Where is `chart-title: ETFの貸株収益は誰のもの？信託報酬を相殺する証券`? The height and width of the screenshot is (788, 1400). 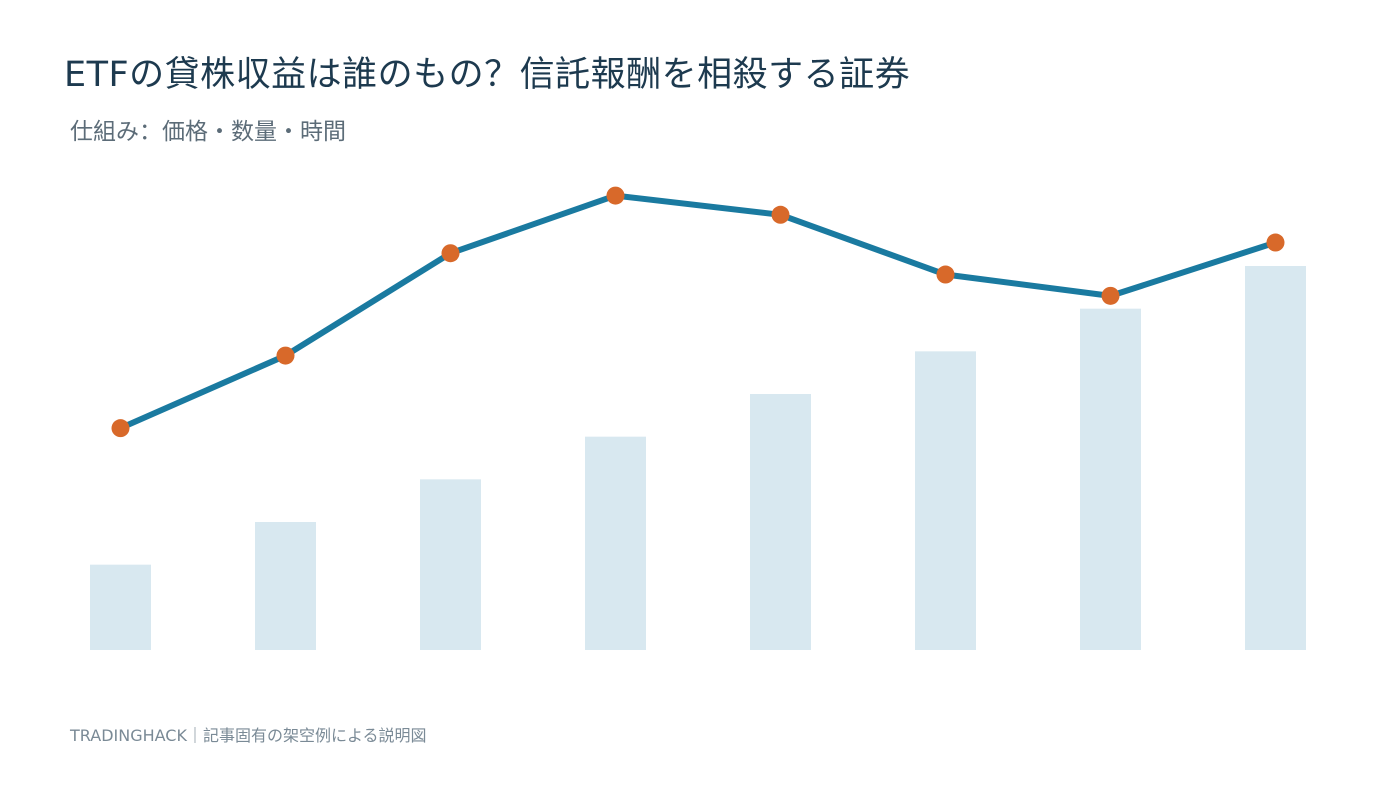
chart-title: ETFの貸株収益は誰のもの？信託報酬を相殺する証券 is located at coordinates (487, 75).